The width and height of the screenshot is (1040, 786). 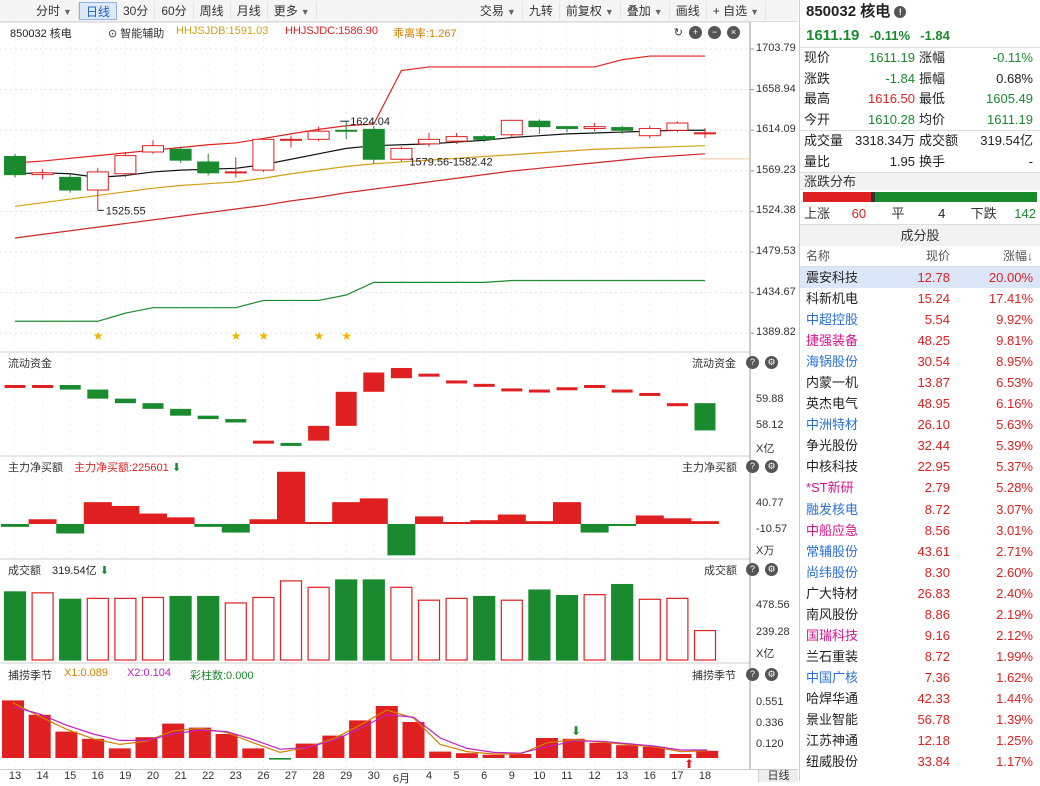 I want to click on constituent-row: 哈焊华通 42.33 1.44%, so click(x=920, y=698).